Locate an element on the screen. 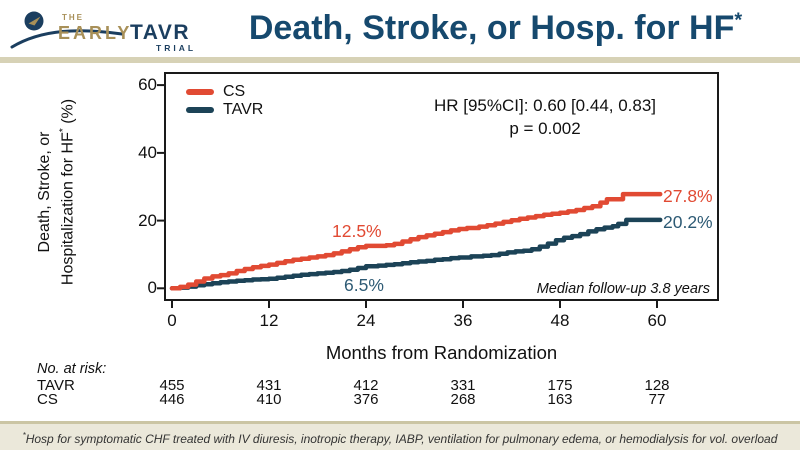 The height and width of the screenshot is (450, 800). cs-midpoint-label: 12.5% is located at coordinates (357, 231).